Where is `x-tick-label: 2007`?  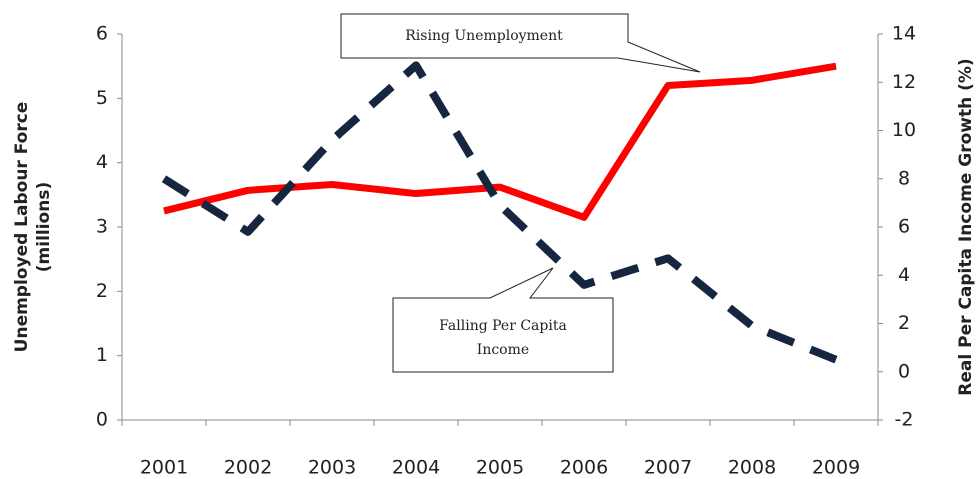 x-tick-label: 2007 is located at coordinates (668, 468).